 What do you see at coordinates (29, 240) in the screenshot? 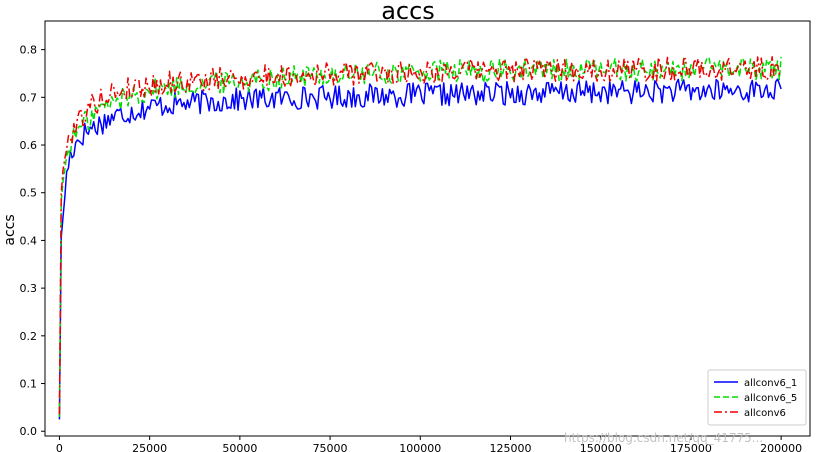
I see `y-tick-label: 0.4` at bounding box center [29, 240].